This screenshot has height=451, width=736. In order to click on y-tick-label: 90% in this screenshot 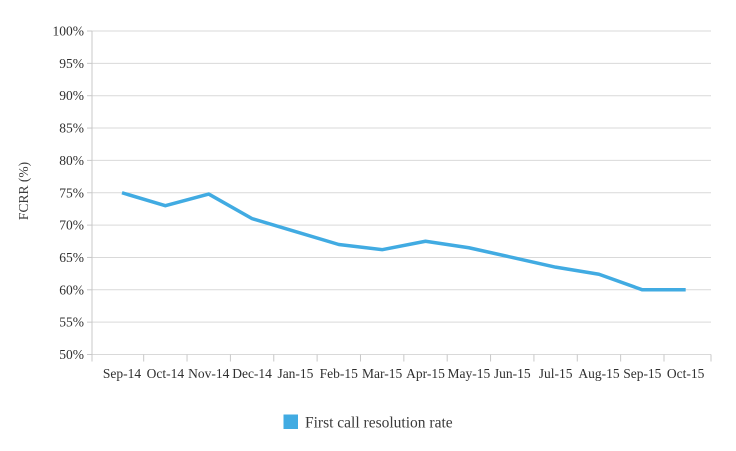, I will do `click(71, 95)`.